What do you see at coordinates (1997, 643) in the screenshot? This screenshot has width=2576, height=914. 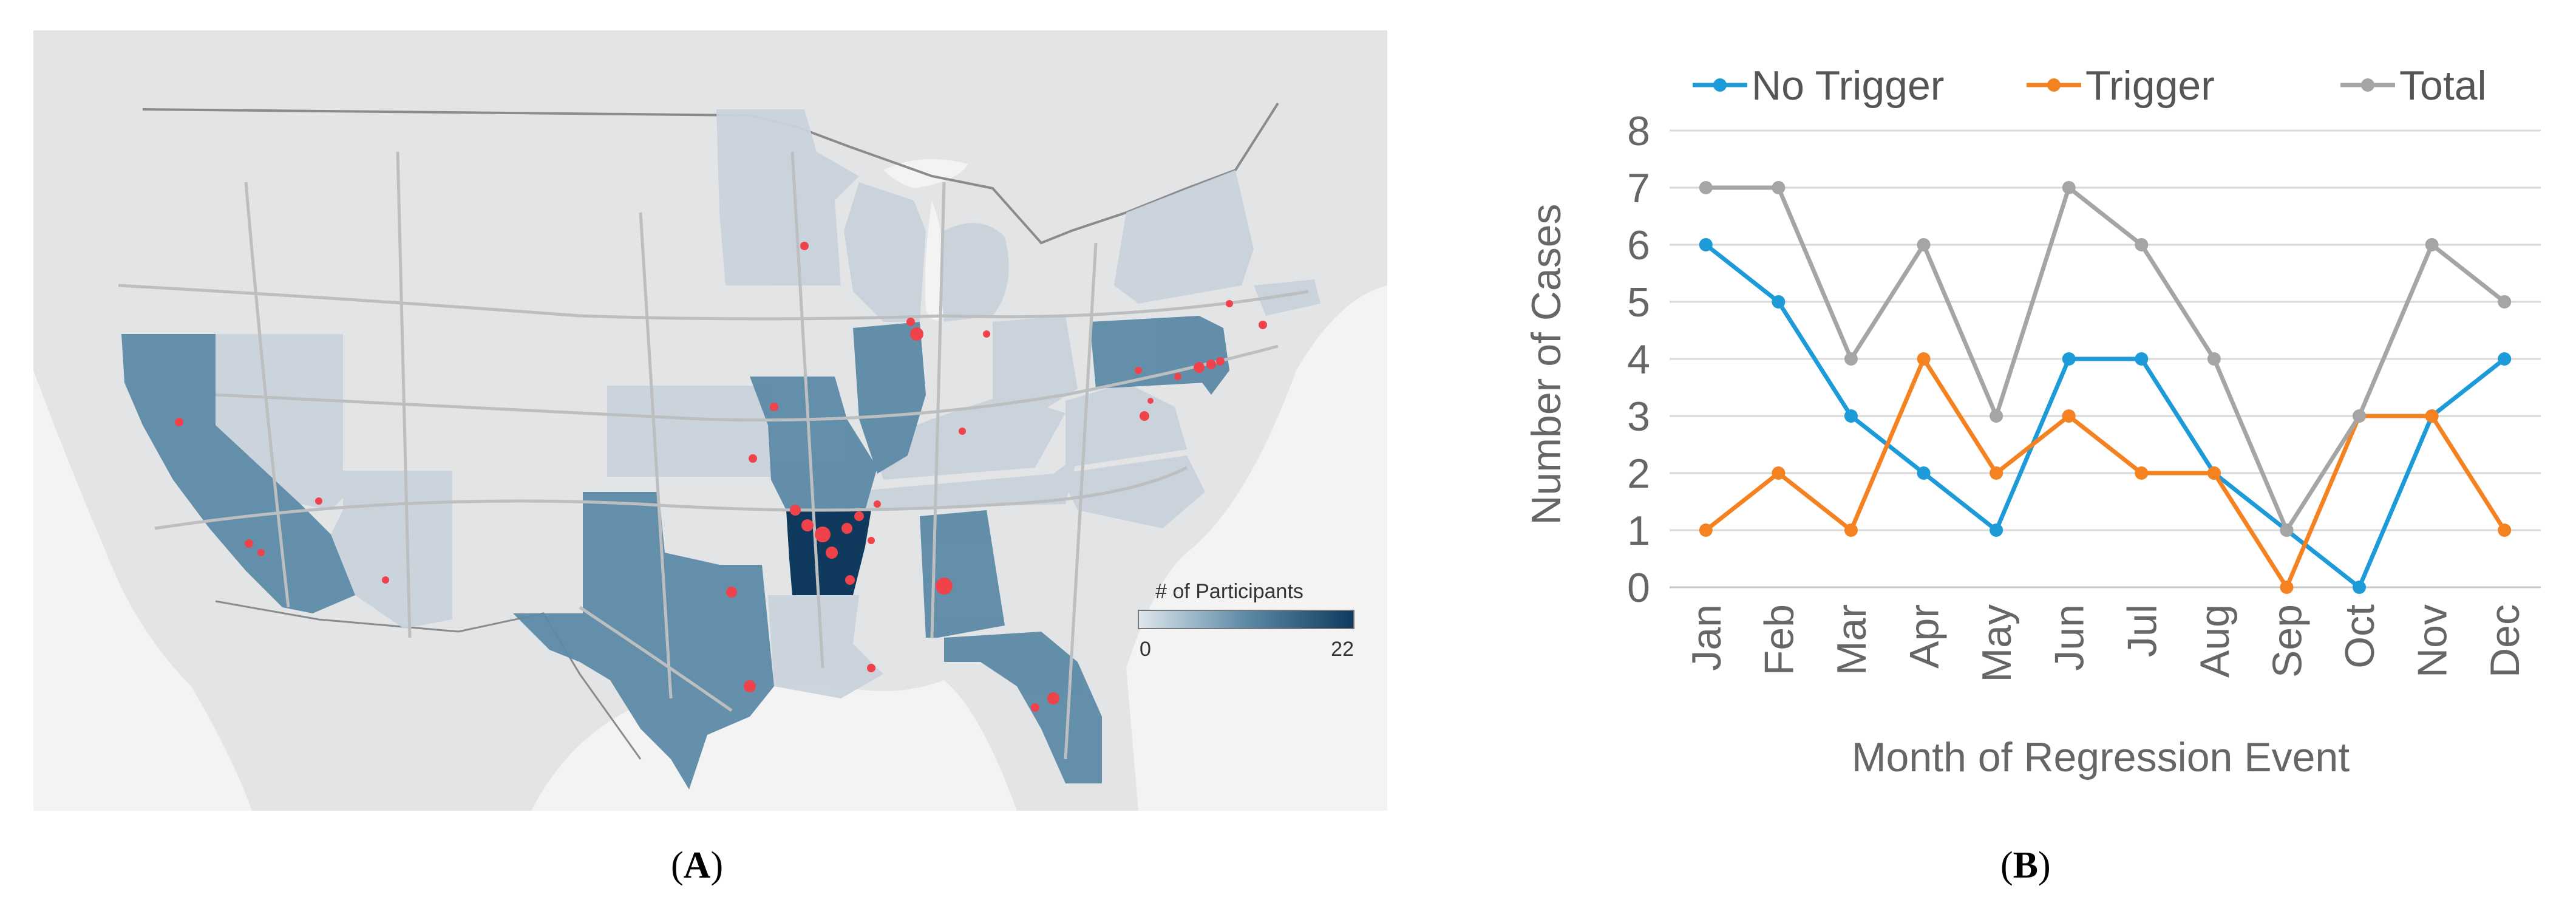 I see `x-tick-label: May` at bounding box center [1997, 643].